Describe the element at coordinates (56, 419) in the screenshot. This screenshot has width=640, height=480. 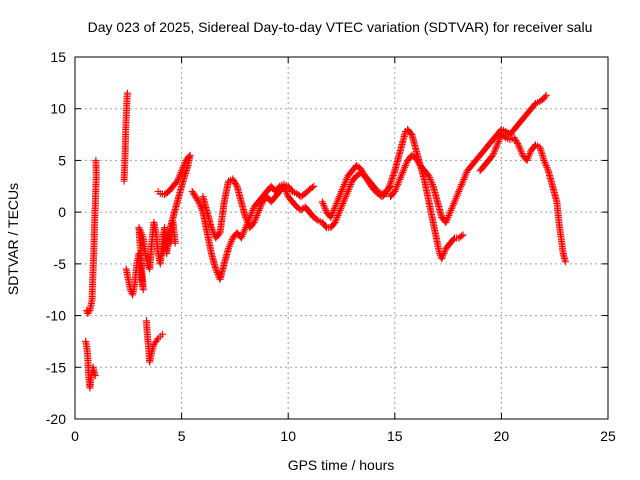
I see `y-tick-label: -20` at that location.